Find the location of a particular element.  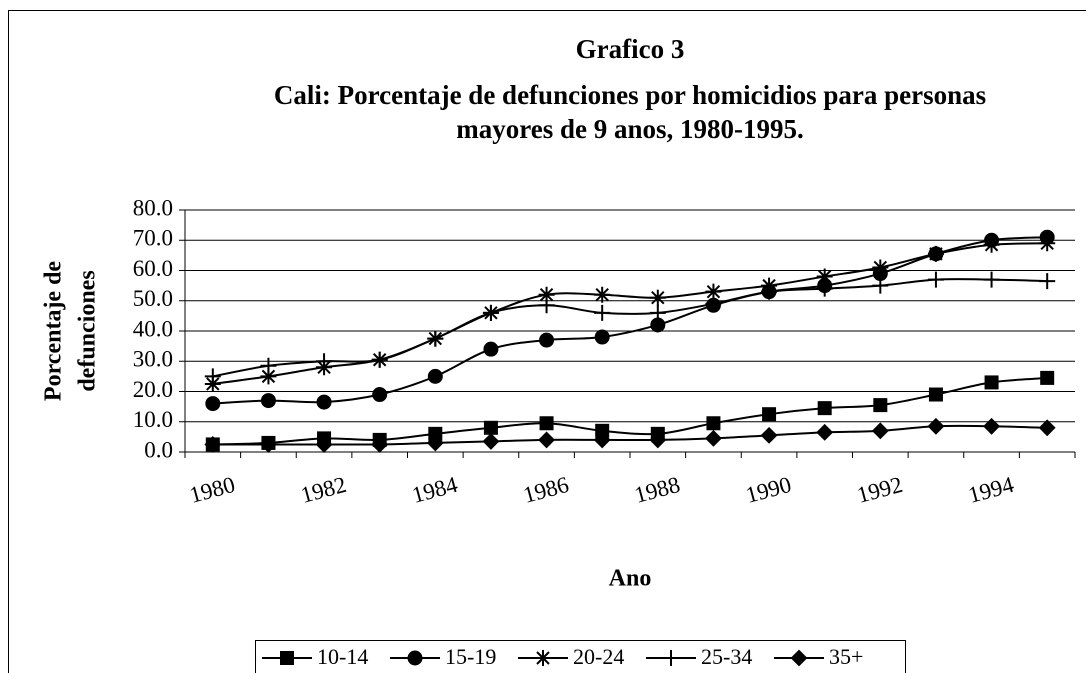

y-axis-label: defunciones is located at coordinates (88, 330).